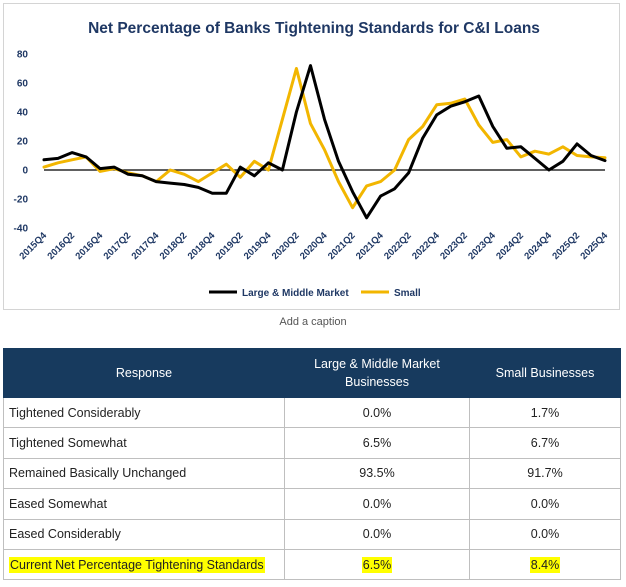 This screenshot has height=587, width=626. I want to click on summary-small-cell: 8.4%, so click(545, 564).